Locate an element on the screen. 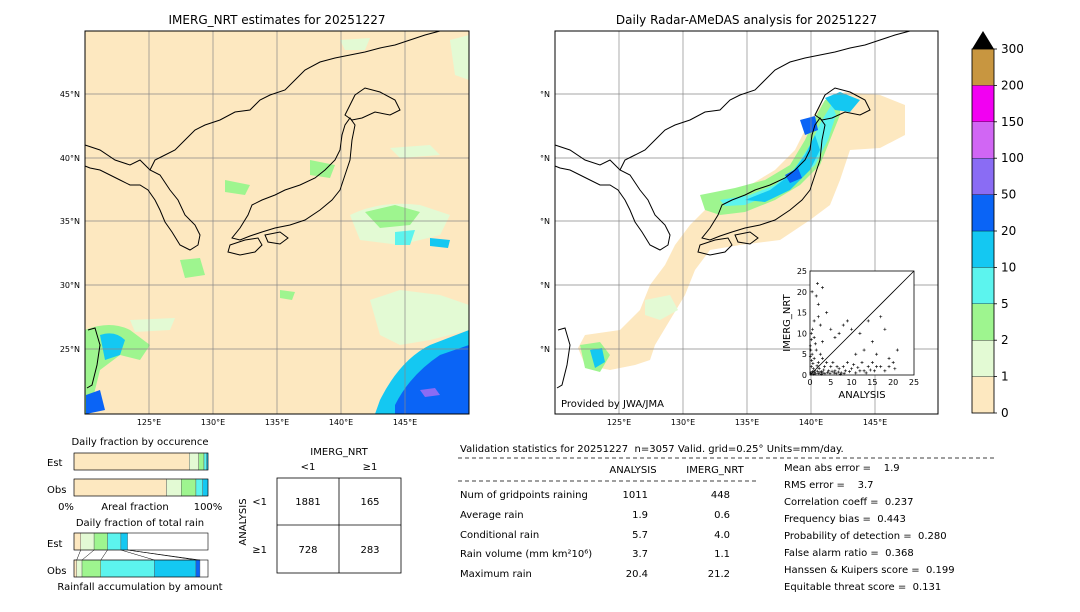 This screenshot has width=1080, height=612. colorbar-label: 100 is located at coordinates (1012, 158).